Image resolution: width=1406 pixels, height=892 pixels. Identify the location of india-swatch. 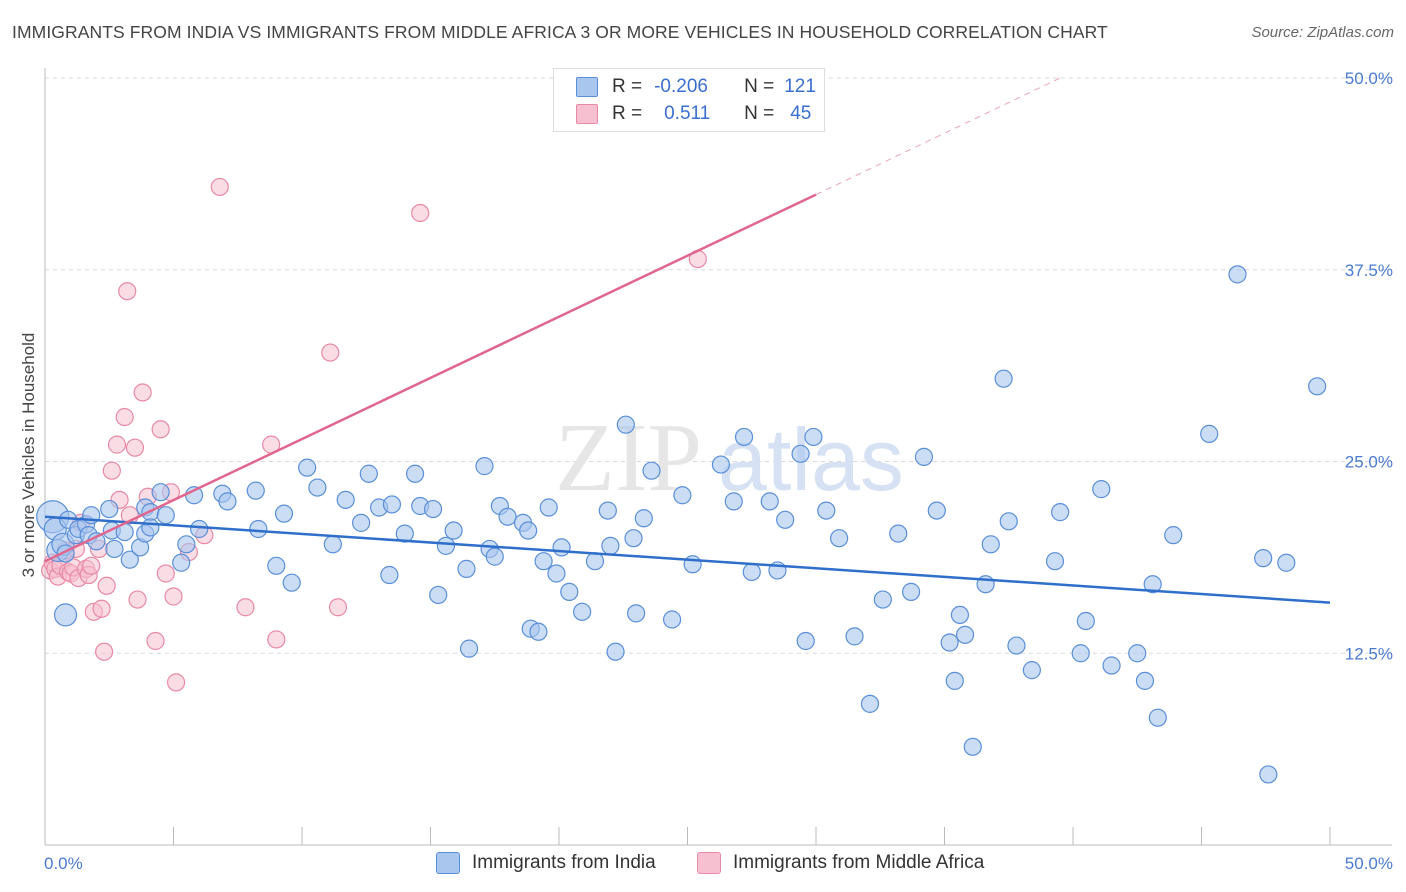
(587, 87).